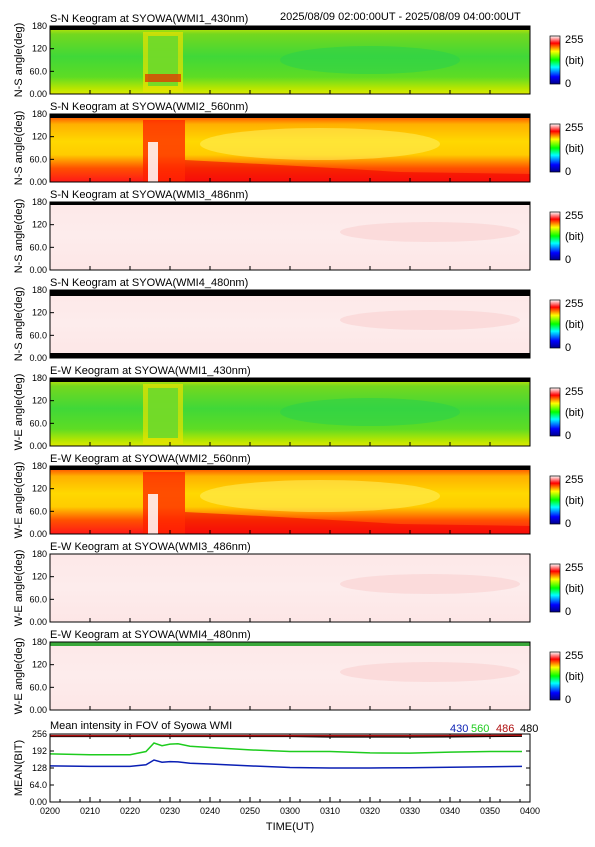 This screenshot has height=847, width=595. What do you see at coordinates (530, 811) in the screenshot?
I see `x-tick-label: 0400` at bounding box center [530, 811].